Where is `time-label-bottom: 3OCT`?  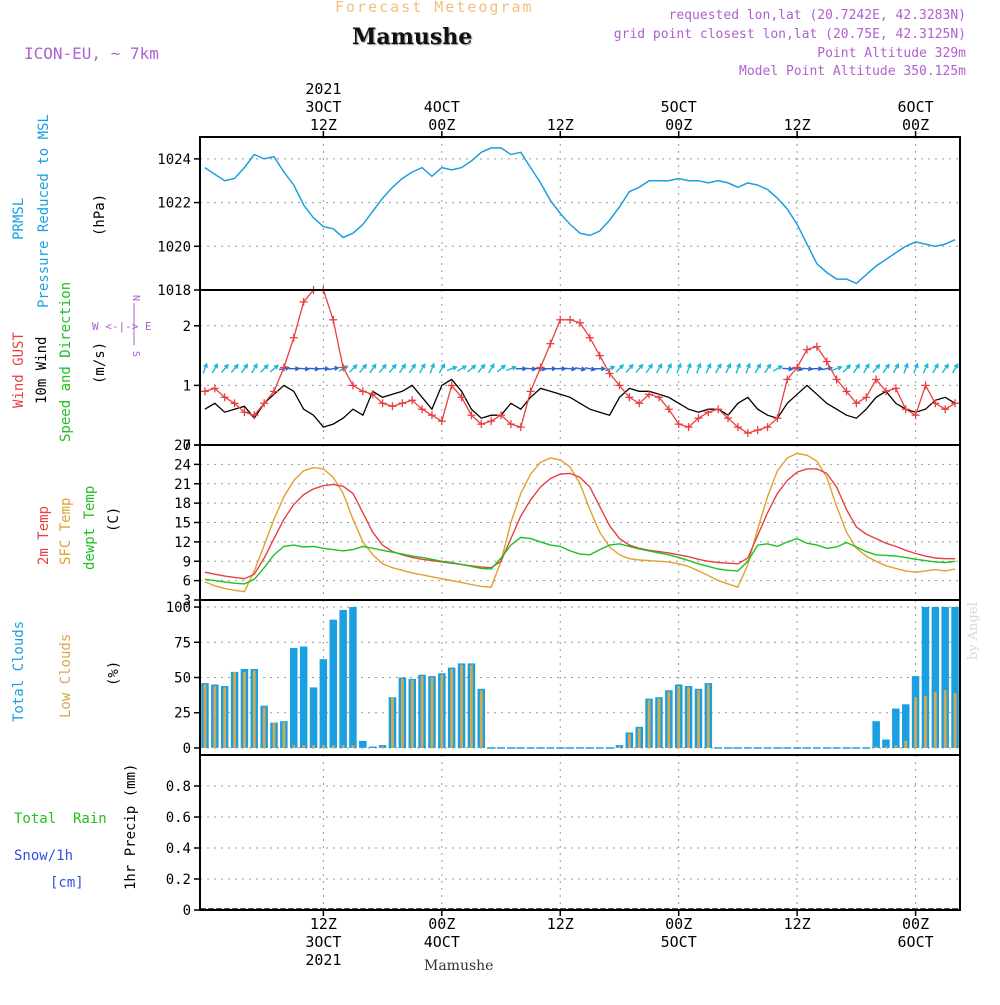
time-label-bottom: 3OCT is located at coordinates (323, 942).